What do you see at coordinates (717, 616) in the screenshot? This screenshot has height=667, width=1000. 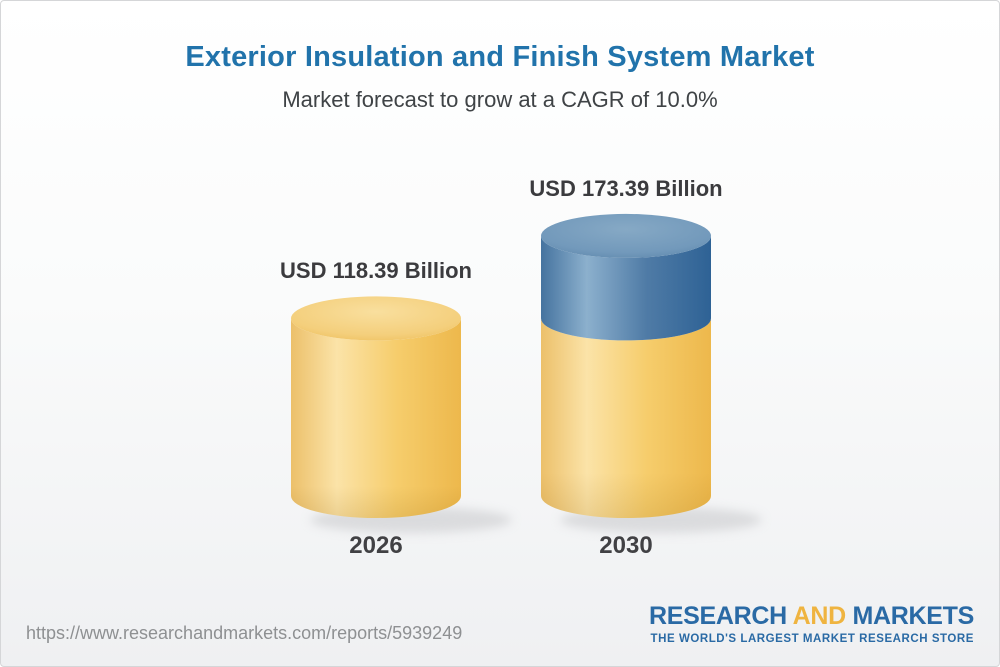 I see `logo-word-research: RESEARCH` at bounding box center [717, 616].